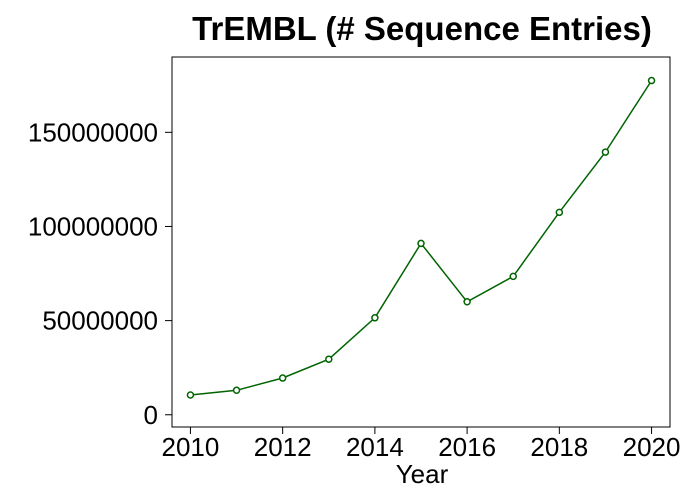  I want to click on x-tick-label: 2016, so click(467, 447).